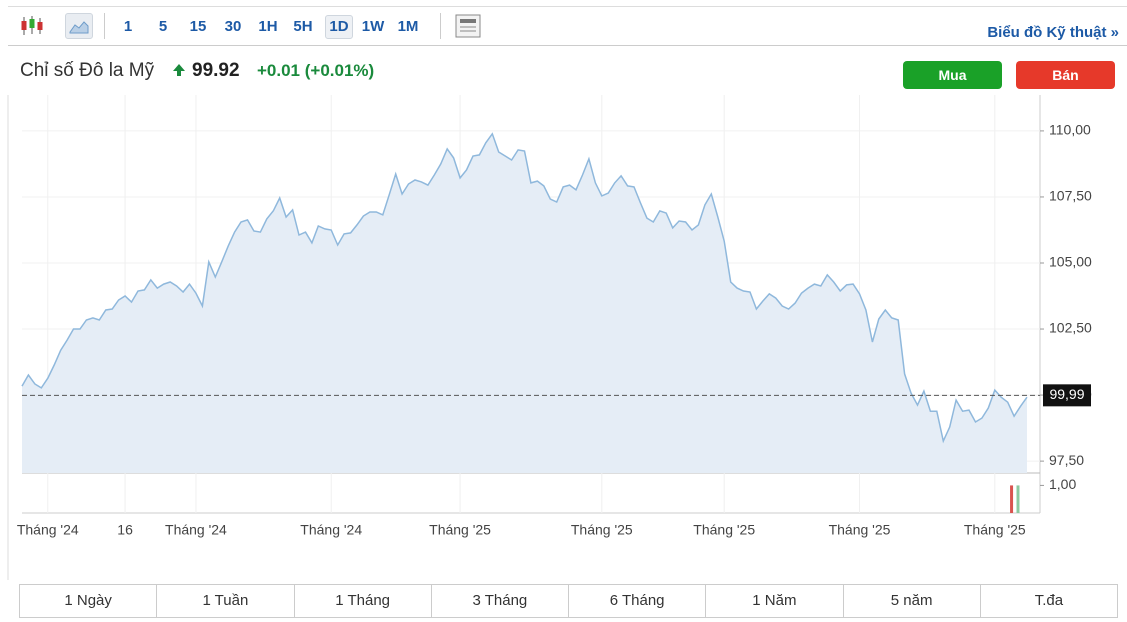 The image size is (1127, 622). I want to click on up-arrow, so click(179, 70).